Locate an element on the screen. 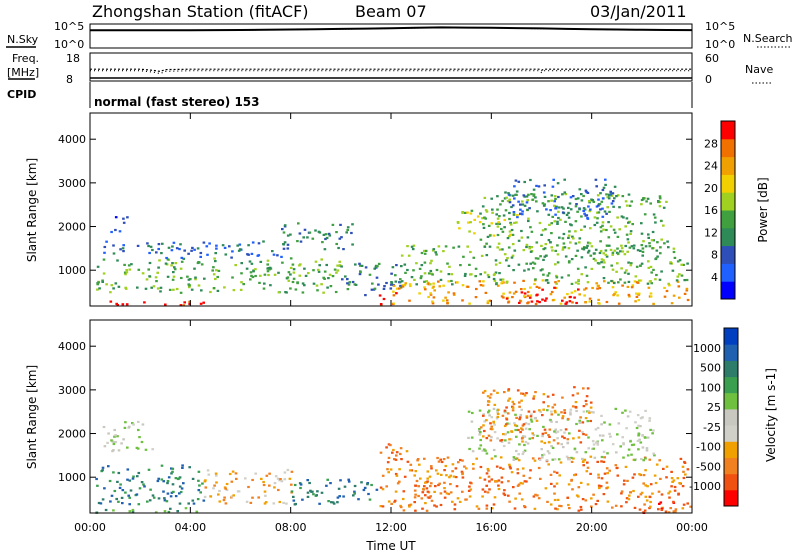 The height and width of the screenshot is (558, 800). freq-tick-top: 18 is located at coordinates (73, 58).